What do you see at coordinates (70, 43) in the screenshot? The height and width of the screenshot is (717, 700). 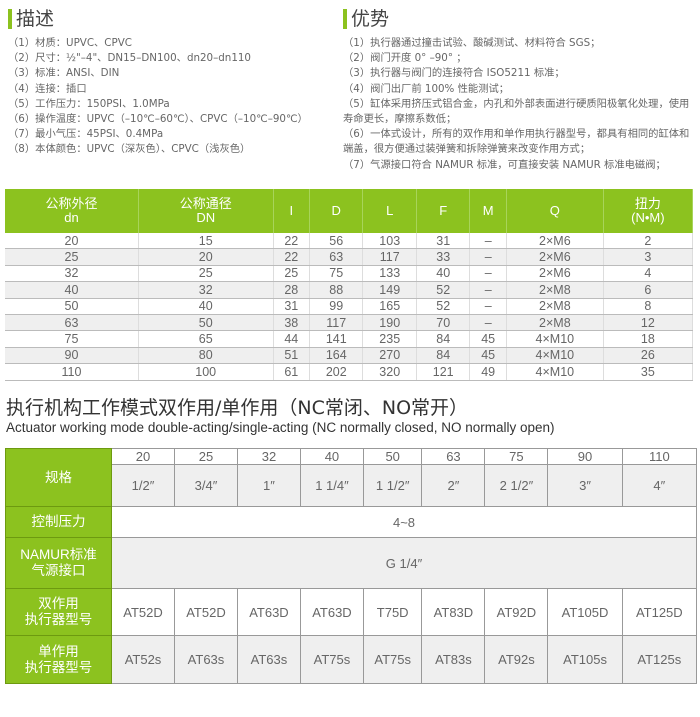 I see `description-item: （1）材质：UPVC、CPVC` at bounding box center [70, 43].